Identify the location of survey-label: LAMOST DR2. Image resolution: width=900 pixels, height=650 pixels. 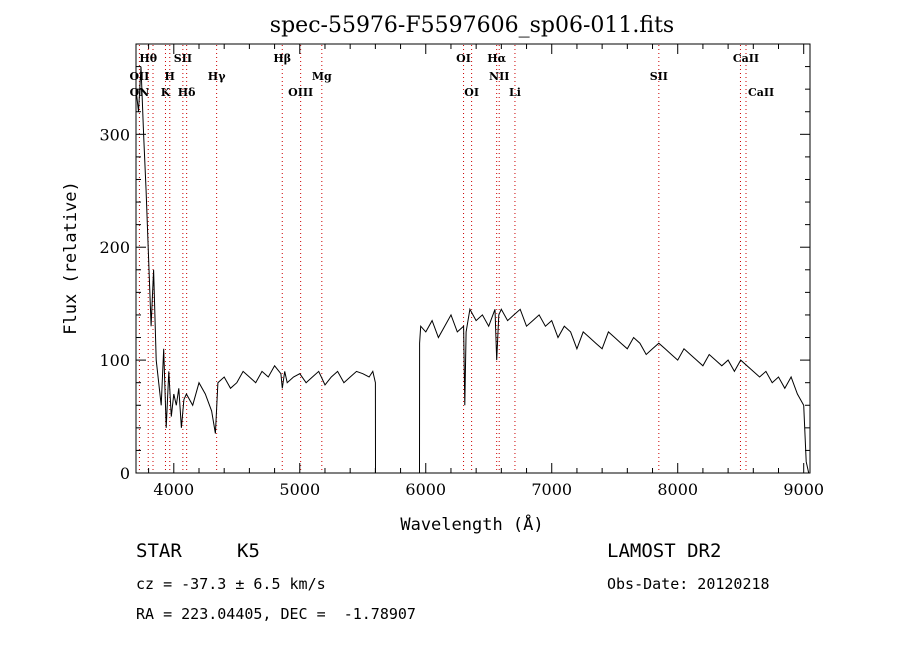
(664, 551).